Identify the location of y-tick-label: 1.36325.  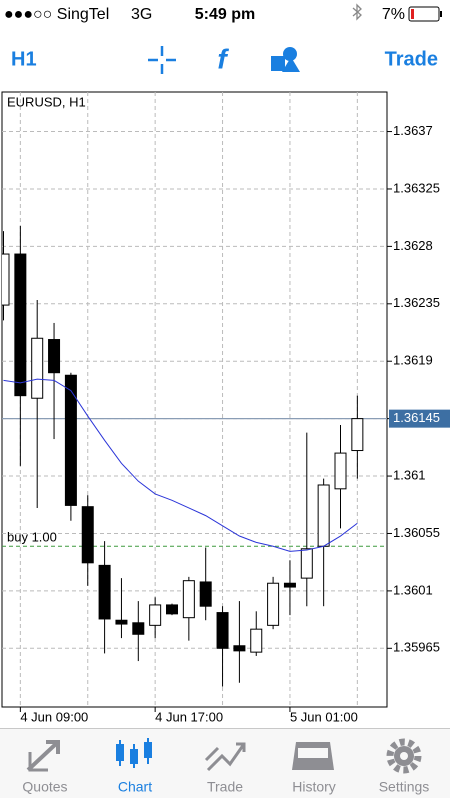
(416, 187).